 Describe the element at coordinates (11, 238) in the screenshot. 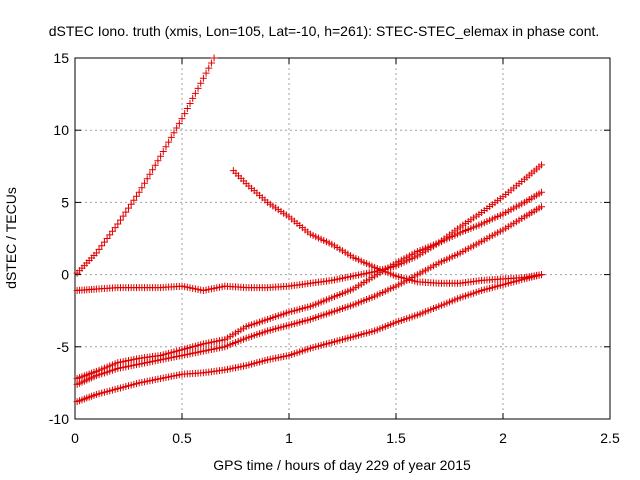

I see `y-axis-label: dSTEC / TECUs` at that location.